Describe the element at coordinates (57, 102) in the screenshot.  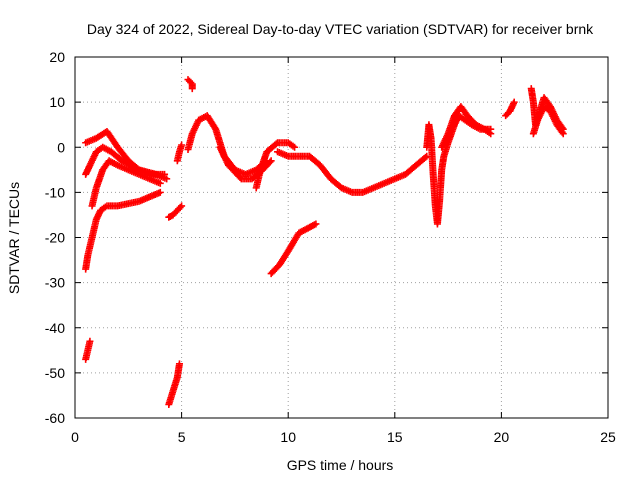
I see `y-tick-label: 10` at that location.